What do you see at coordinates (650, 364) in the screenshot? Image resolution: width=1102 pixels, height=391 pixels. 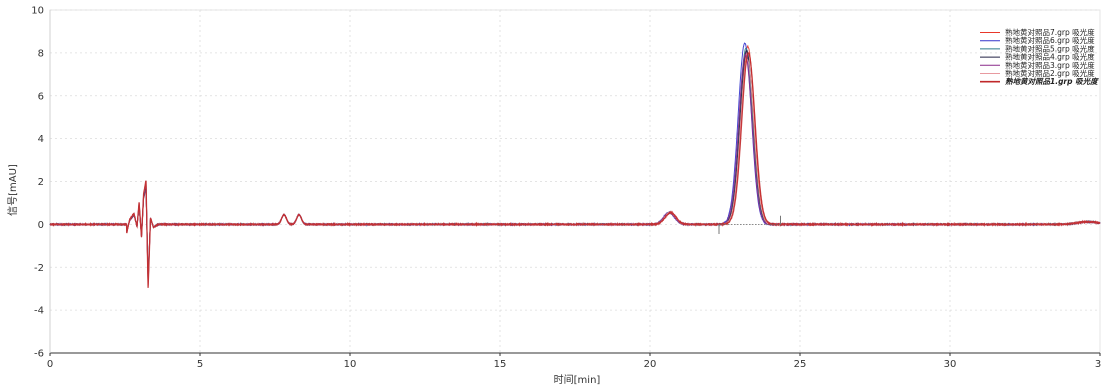 I see `x-tick-label: 20` at bounding box center [650, 364].